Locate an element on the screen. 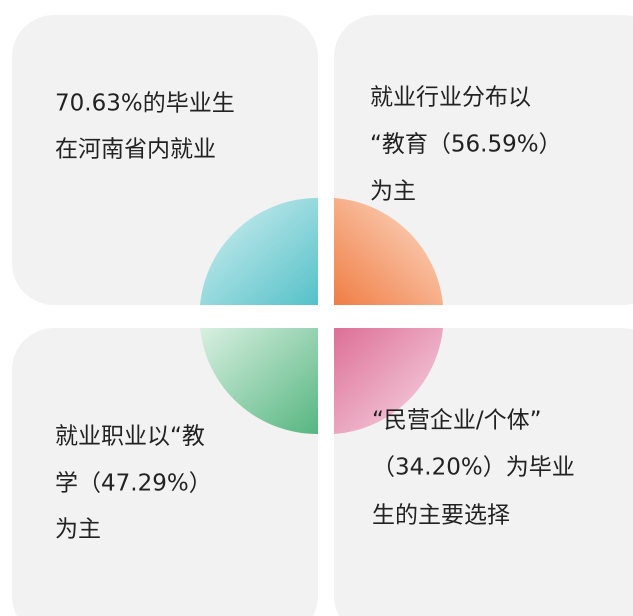  card-text: 生的主要选择 is located at coordinates (441, 516).